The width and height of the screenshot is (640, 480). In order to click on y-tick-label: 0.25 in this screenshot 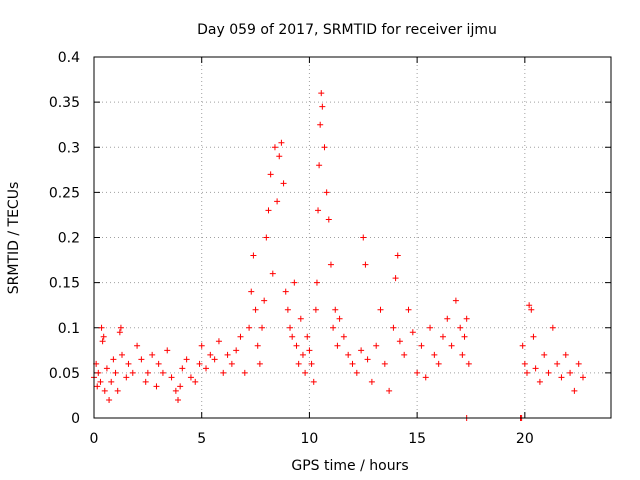, I will do `click(64, 193)`.